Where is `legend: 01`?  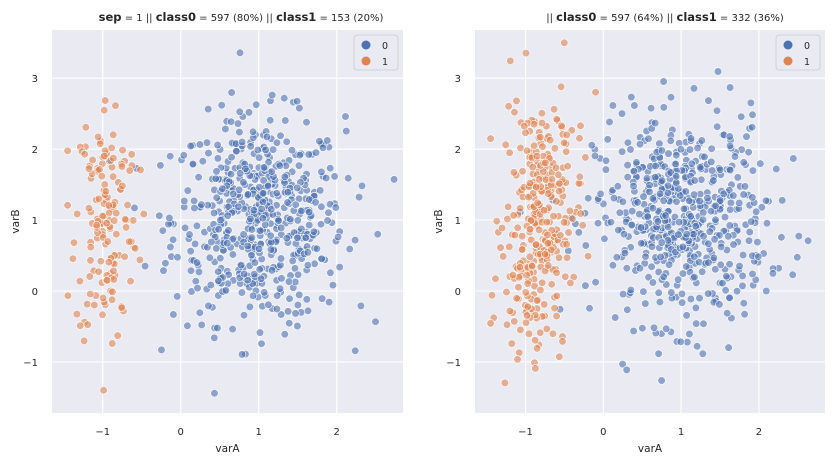
legend: 01 is located at coordinates (798, 52).